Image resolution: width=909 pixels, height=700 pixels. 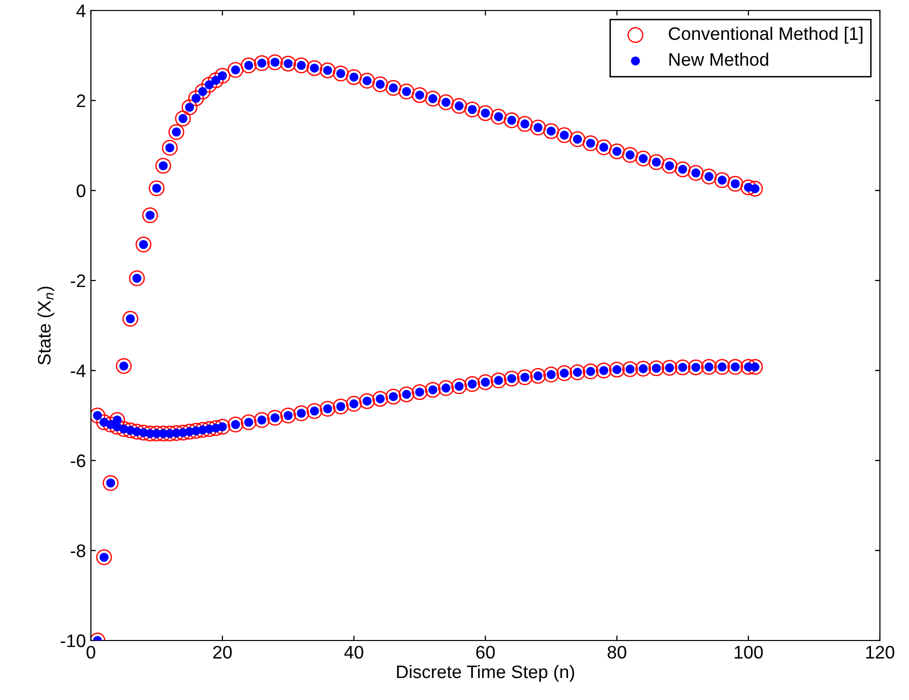 I want to click on x-axis-title: Discrete Time Step (n), so click(x=485, y=673).